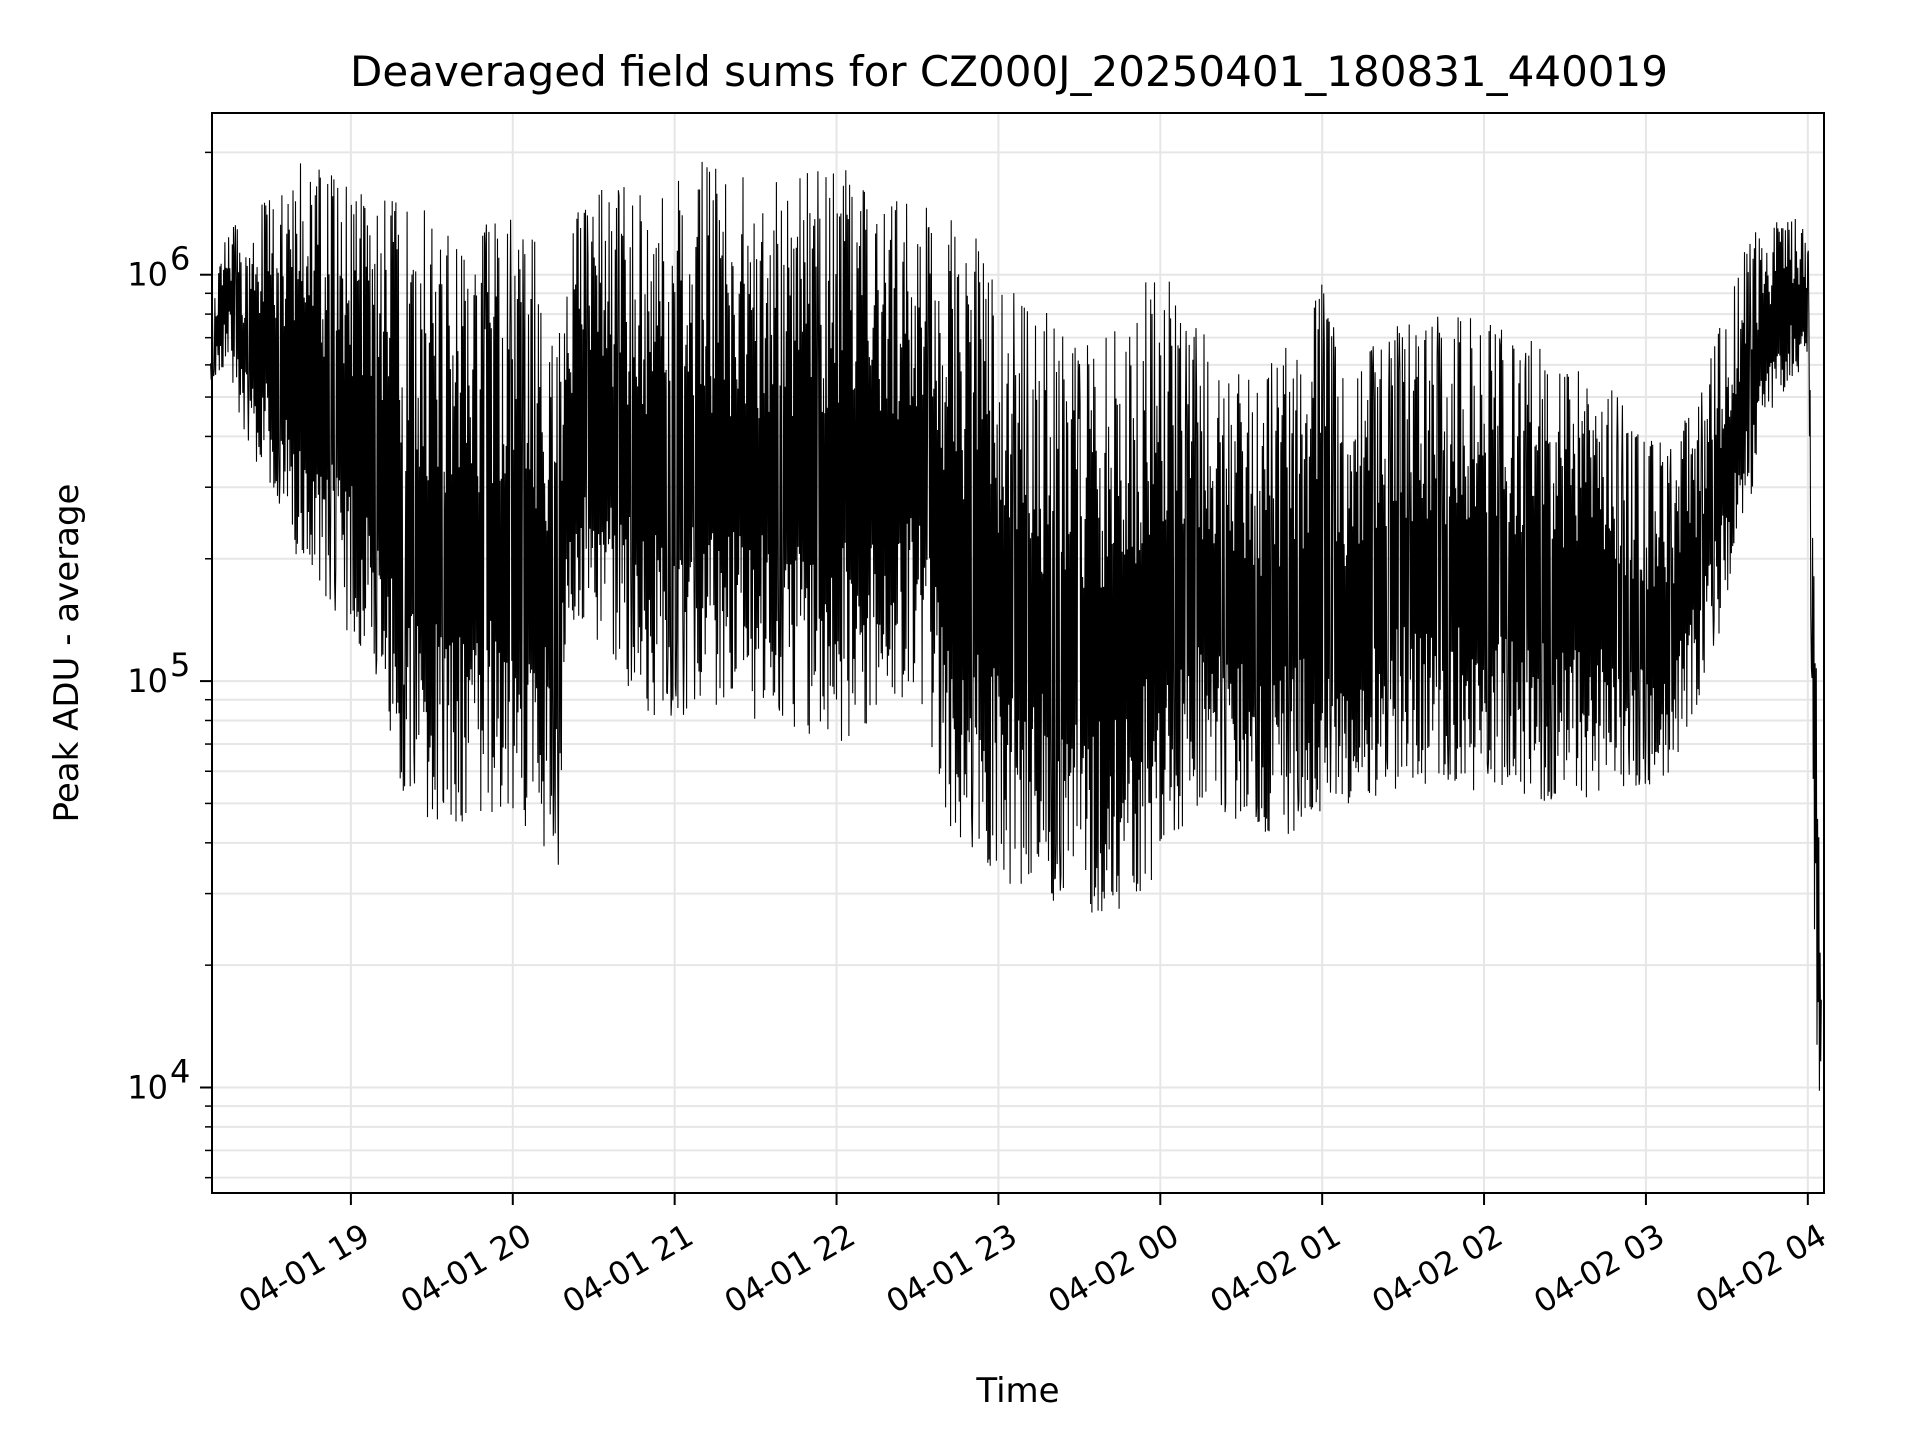 The width and height of the screenshot is (1920, 1440). I want to click on y-tick-exponent: 4, so click(180, 1071).